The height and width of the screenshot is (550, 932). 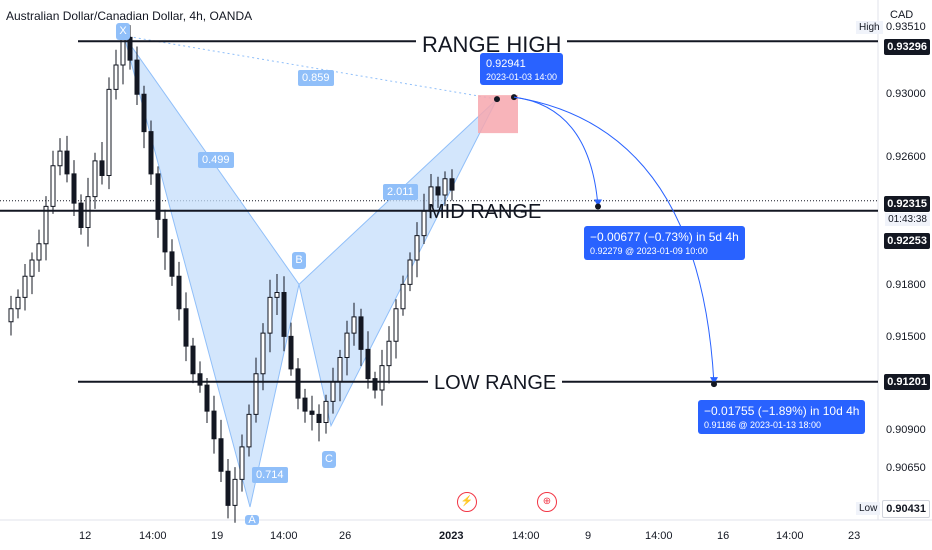 I want to click on pattern-point-x: X, so click(x=123, y=31).